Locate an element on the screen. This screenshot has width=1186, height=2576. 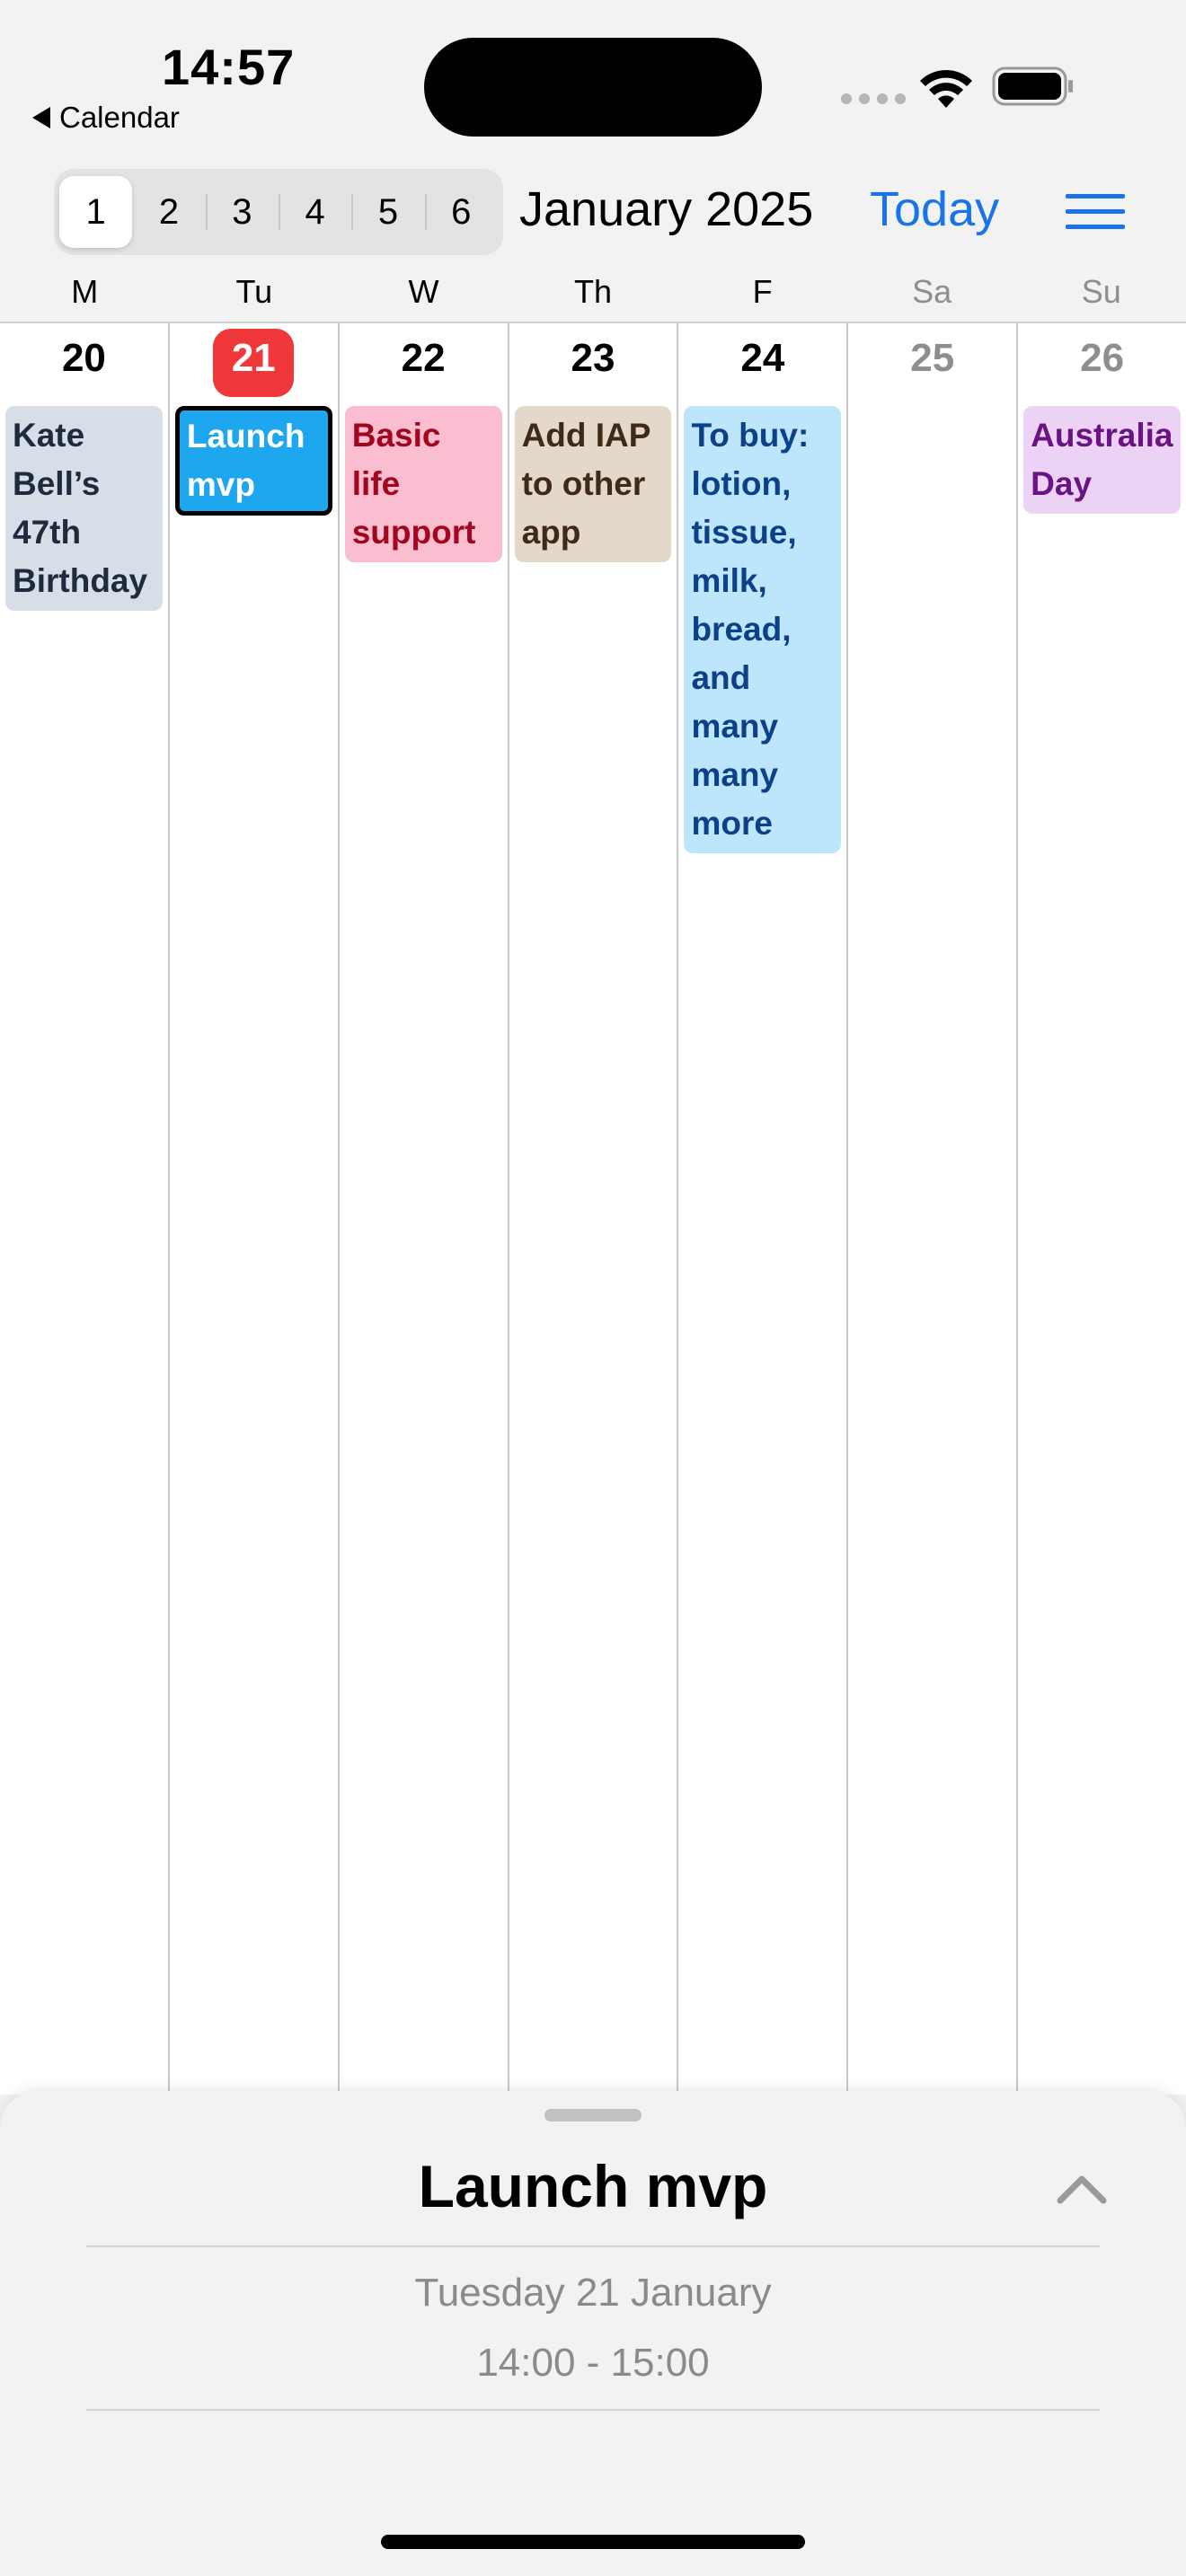
weekday-label: F is located at coordinates (762, 291).